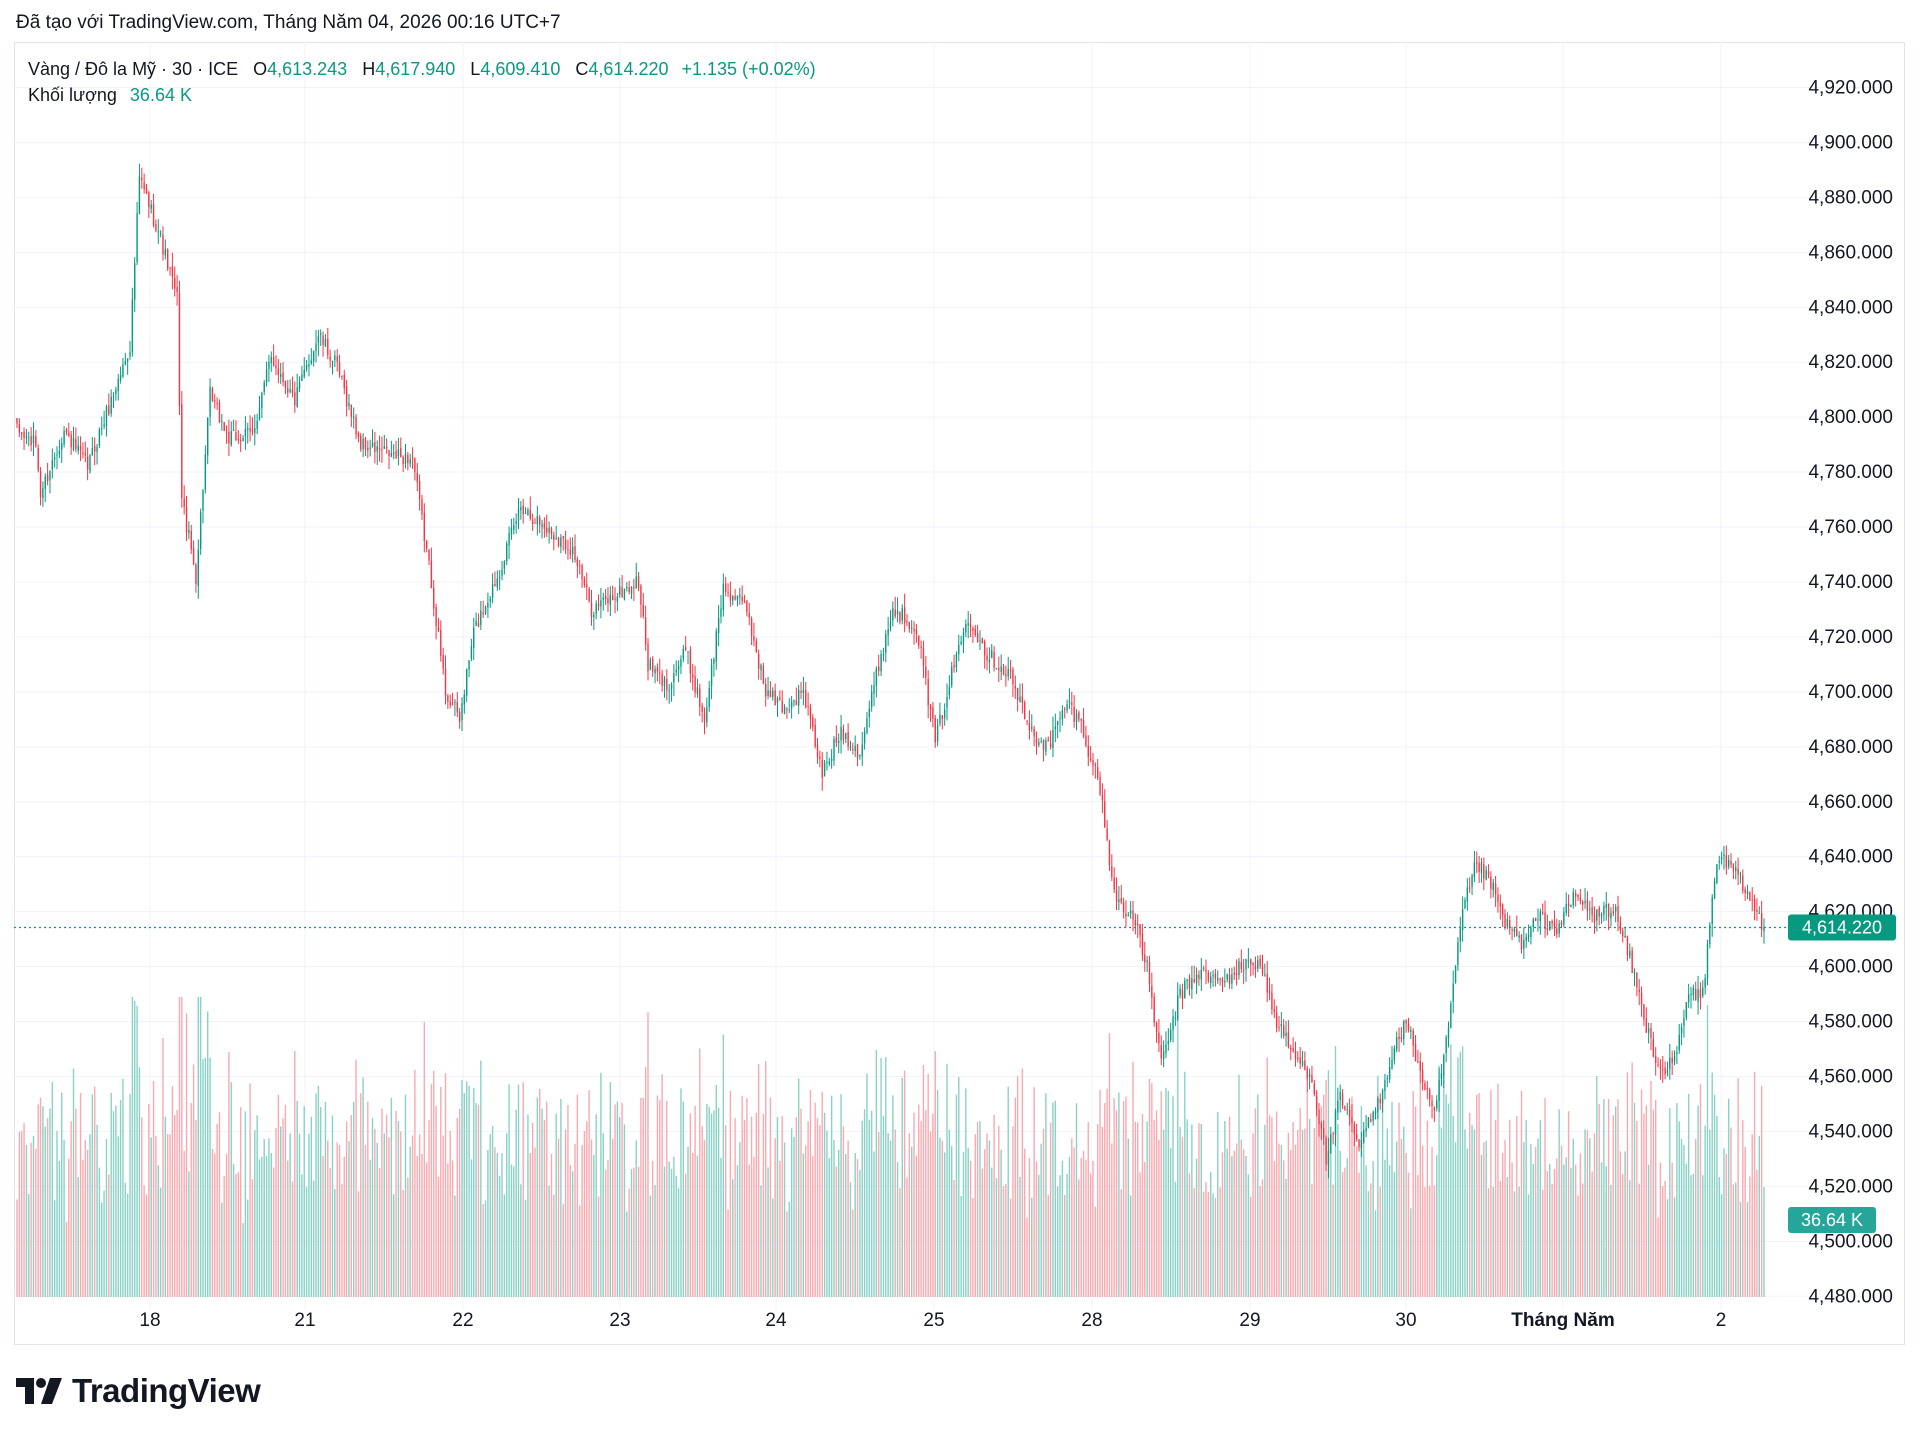  Describe the element at coordinates (1842, 927) in the screenshot. I see `last-price-tag: 4,614.220` at that location.